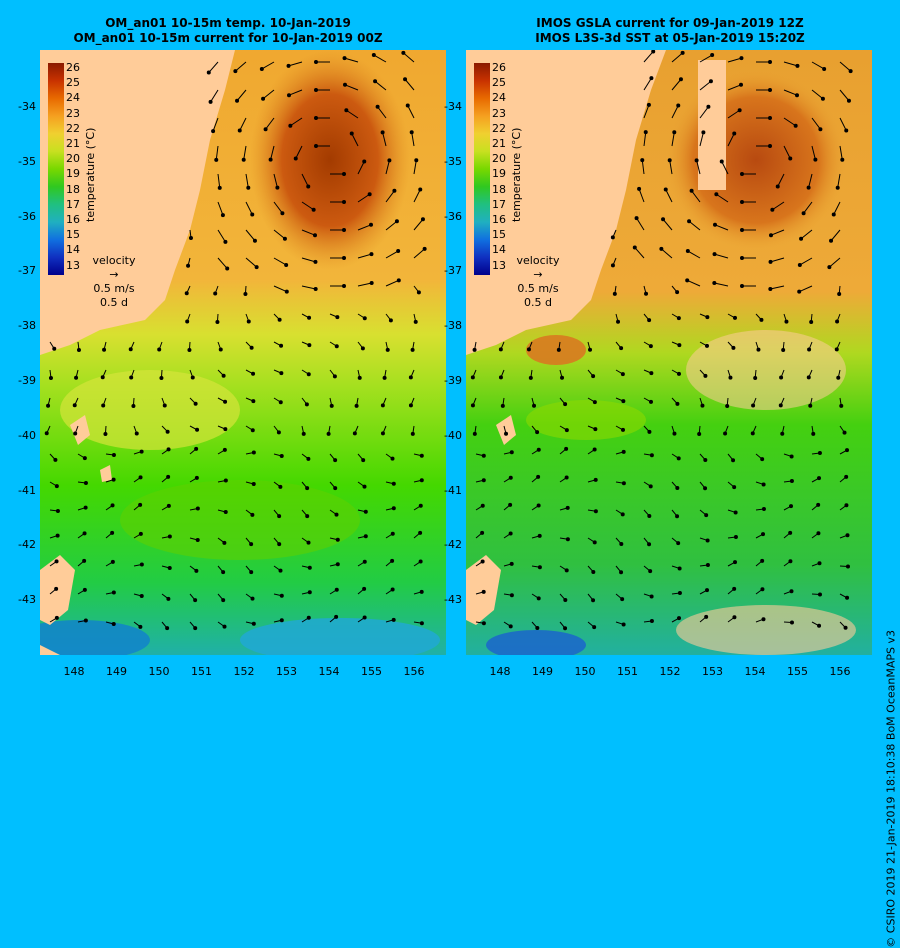  I want to click on left-colorbar, so click(56, 169).